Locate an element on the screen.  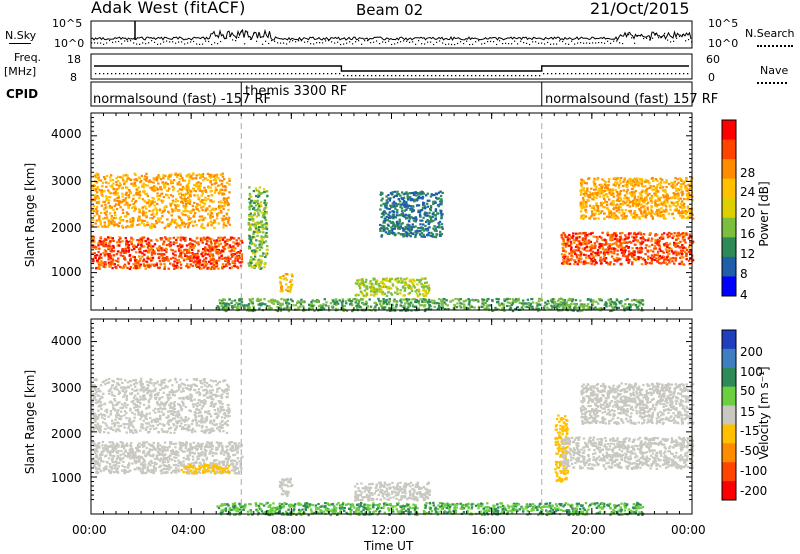
freq-unit: [MHz] is located at coordinates (20, 71).